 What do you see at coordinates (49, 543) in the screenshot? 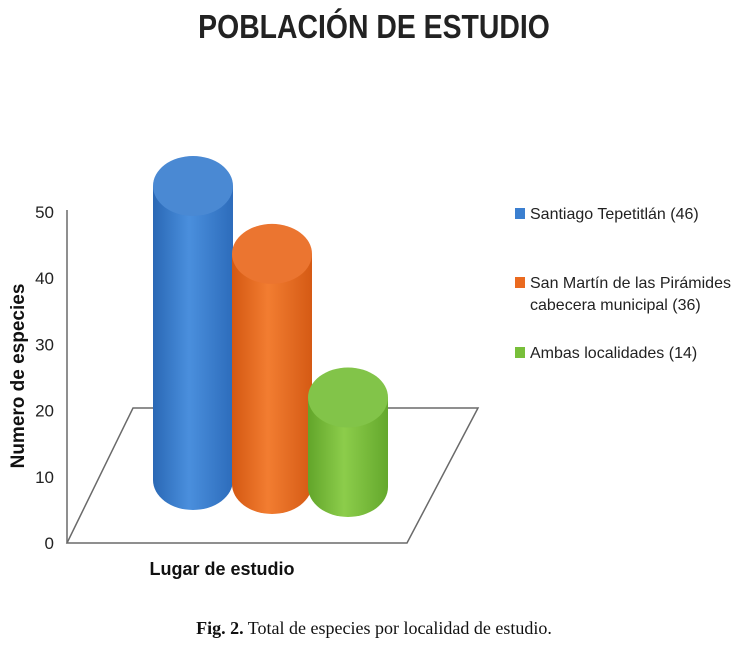
I see `y-tick-label: 0` at bounding box center [49, 543].